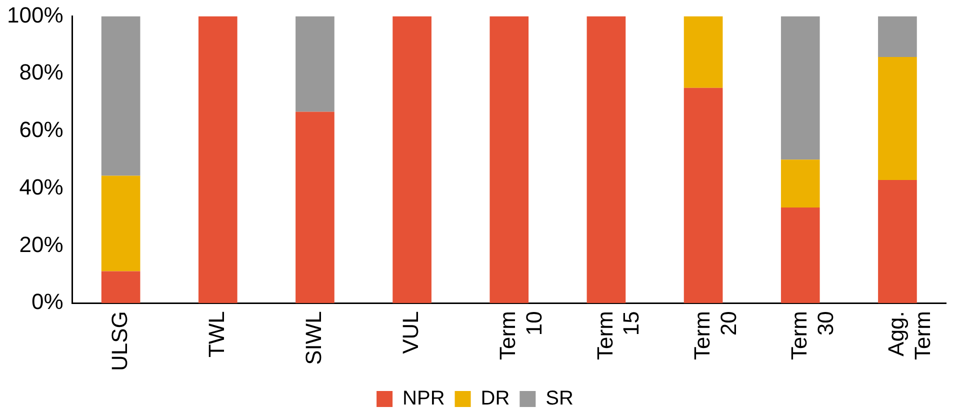 This screenshot has width=966, height=419. What do you see at coordinates (411, 332) in the screenshot?
I see `x-tick-label: VUL` at bounding box center [411, 332].